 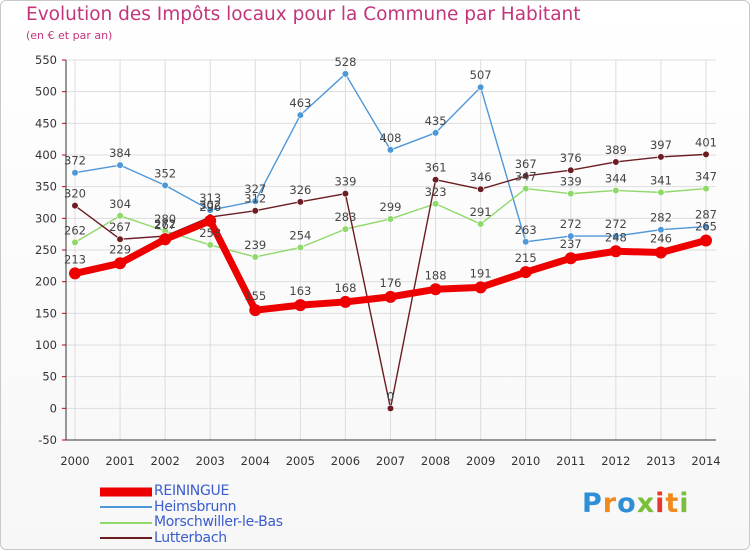 I want to click on y-tick-label: 0, so click(x=53, y=408).